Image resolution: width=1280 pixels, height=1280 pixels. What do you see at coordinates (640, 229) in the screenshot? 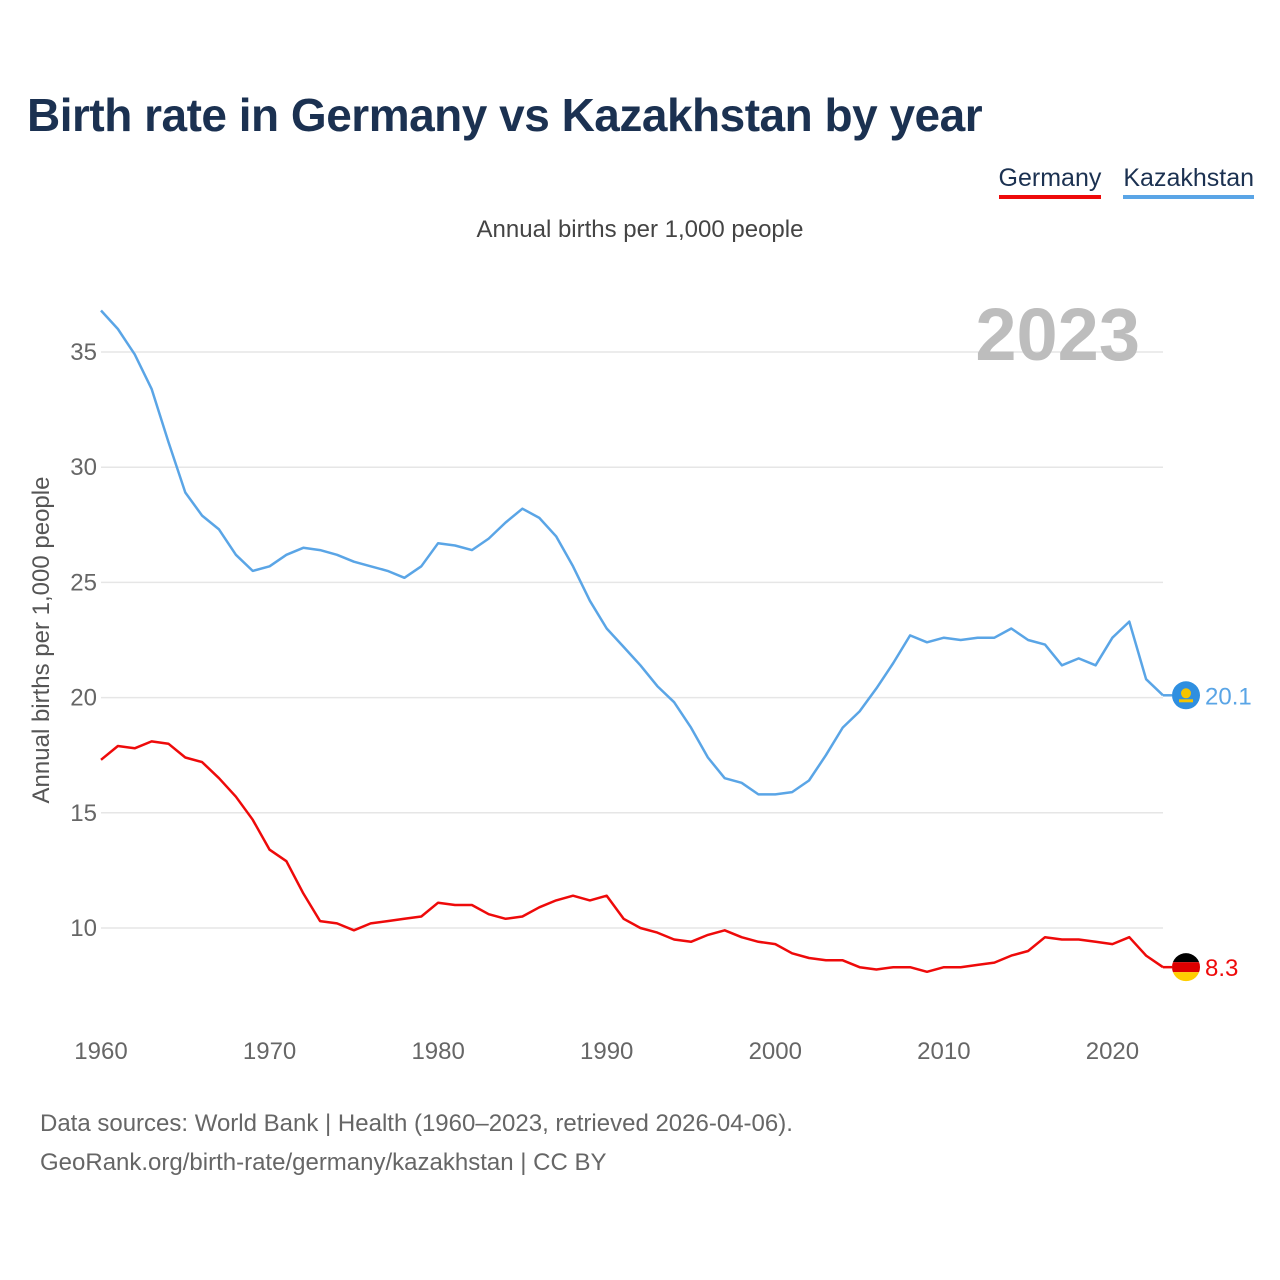
I see `chart-subtitle: Annual births per 1,000 people` at bounding box center [640, 229].